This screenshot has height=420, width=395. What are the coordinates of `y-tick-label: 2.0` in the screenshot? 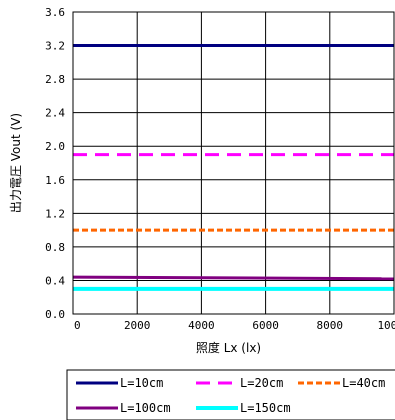 It's located at (55, 146).